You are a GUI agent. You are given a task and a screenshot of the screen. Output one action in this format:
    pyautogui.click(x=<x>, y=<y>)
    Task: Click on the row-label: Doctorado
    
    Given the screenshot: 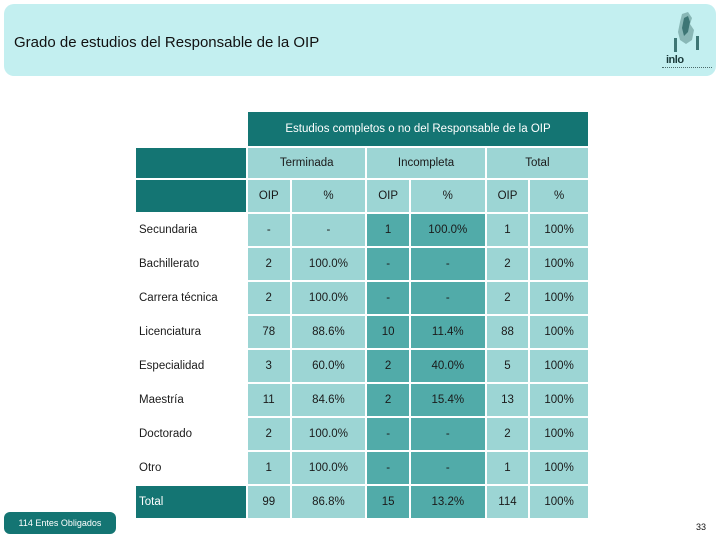 What is the action you would take?
    pyautogui.click(x=191, y=434)
    